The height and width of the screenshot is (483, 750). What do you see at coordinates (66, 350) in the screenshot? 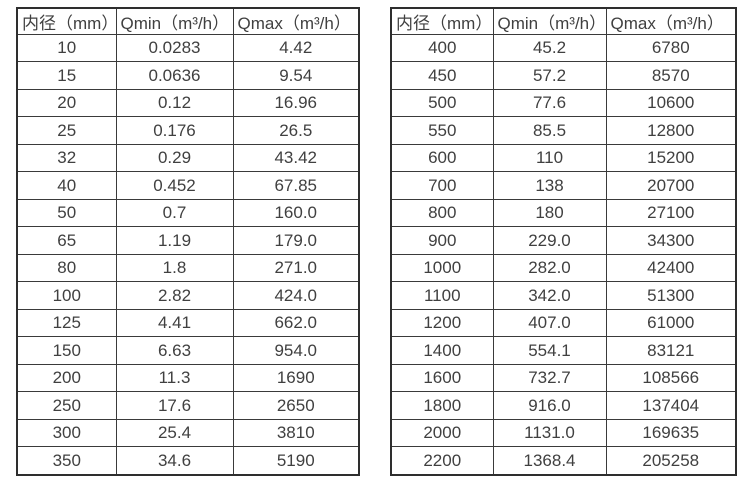
I see `table-cell: 150` at bounding box center [66, 350].